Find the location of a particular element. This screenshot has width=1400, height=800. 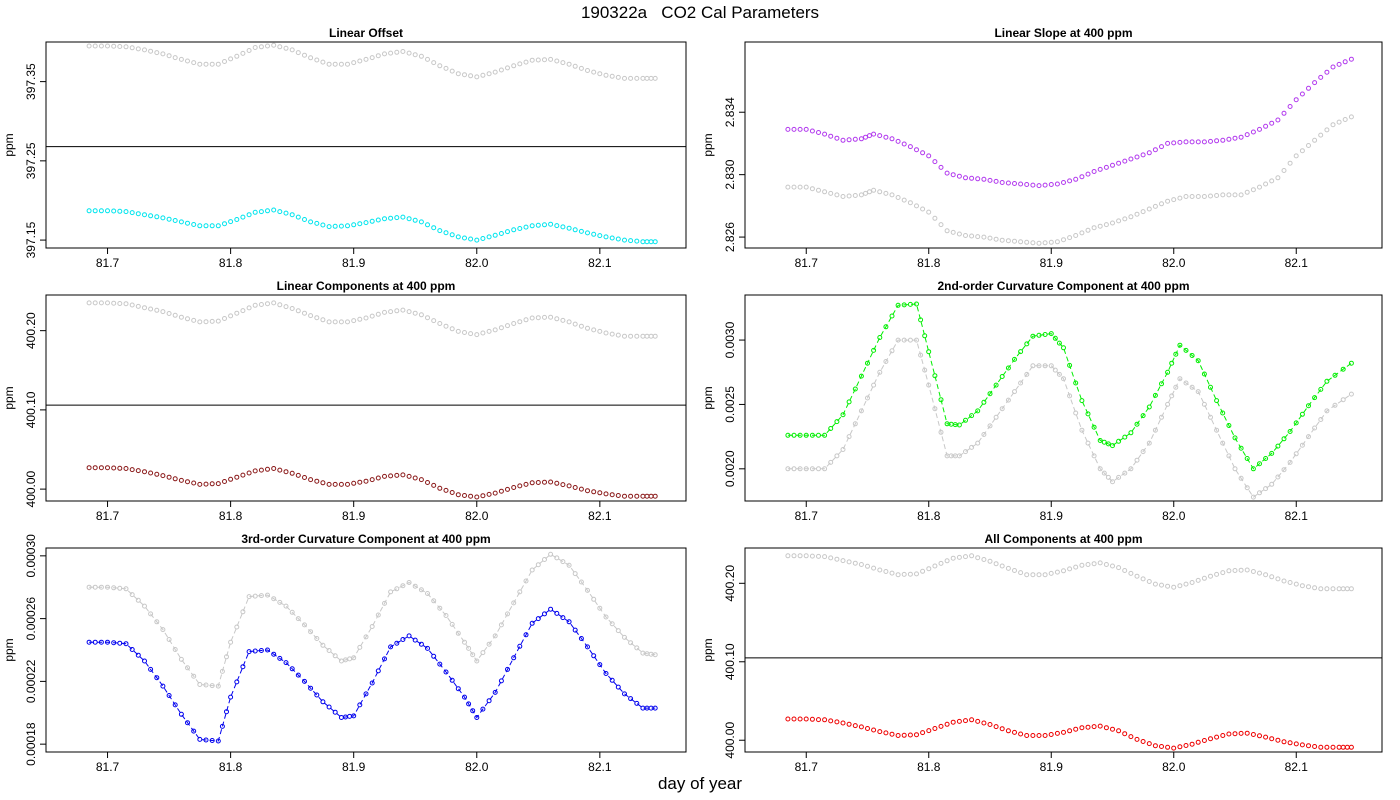

x-tick-label: 81.8 is located at coordinates (929, 767).